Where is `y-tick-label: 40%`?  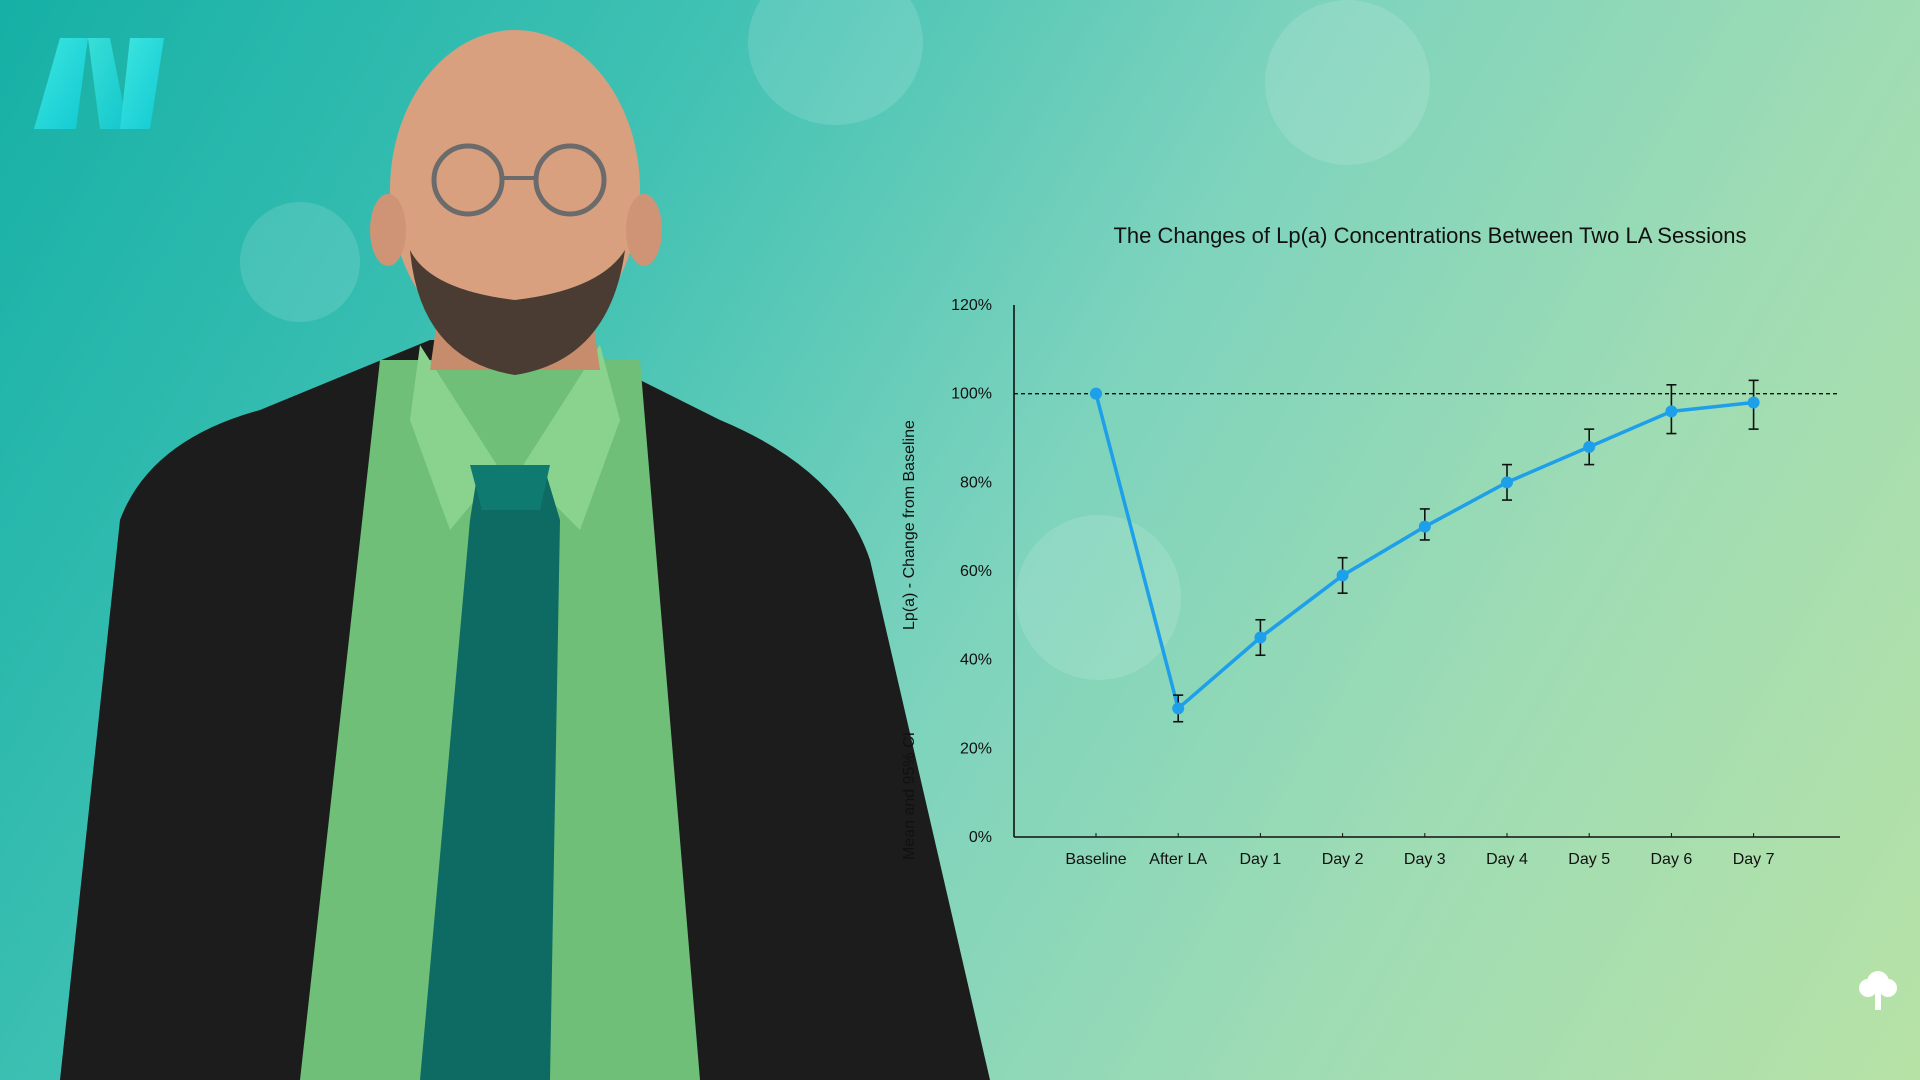 y-tick-label: 40% is located at coordinates (976, 660).